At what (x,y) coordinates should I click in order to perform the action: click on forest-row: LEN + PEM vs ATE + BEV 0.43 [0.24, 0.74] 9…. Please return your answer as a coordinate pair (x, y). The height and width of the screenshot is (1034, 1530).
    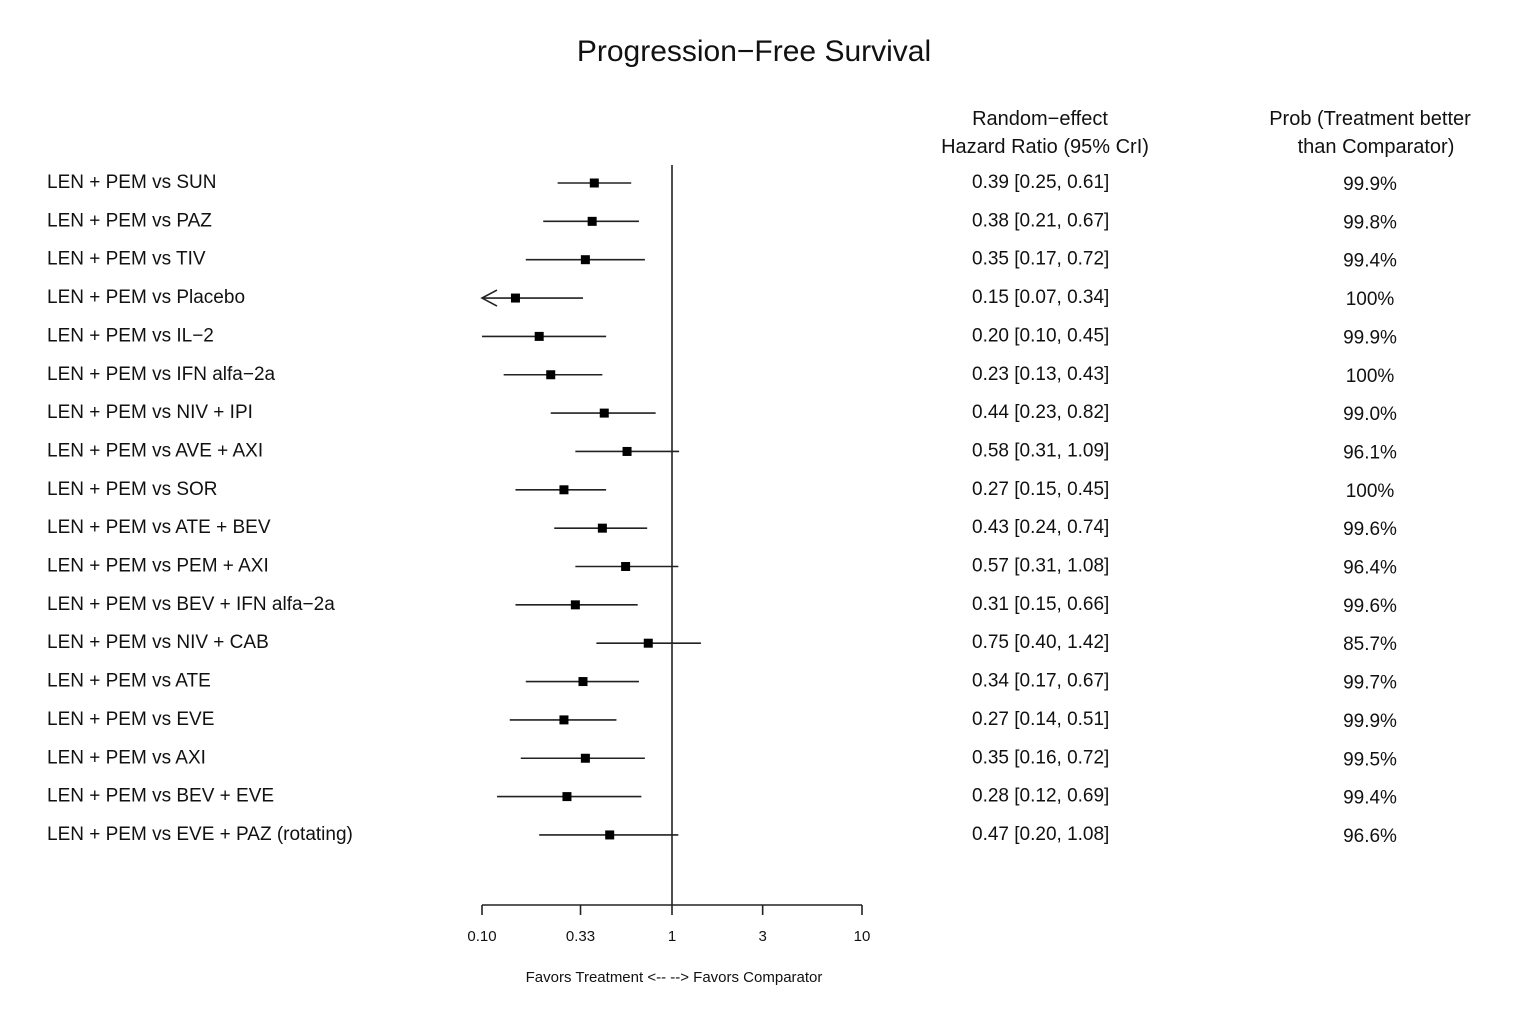
    Looking at the image, I should click on (722, 528).